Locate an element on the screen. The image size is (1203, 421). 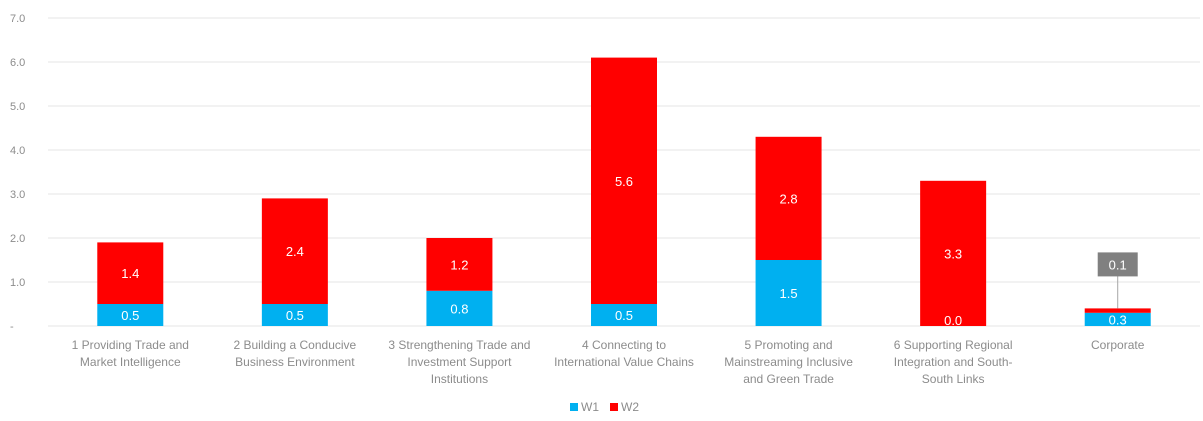
data-label-w2: 5.6 is located at coordinates (624, 181).